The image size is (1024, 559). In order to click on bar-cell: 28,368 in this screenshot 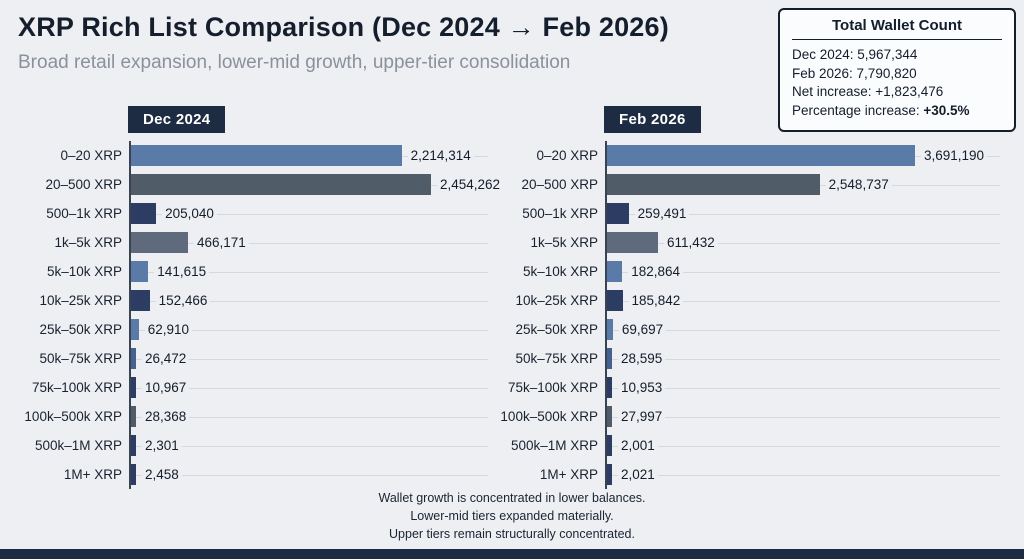, I will do `click(311, 416)`.